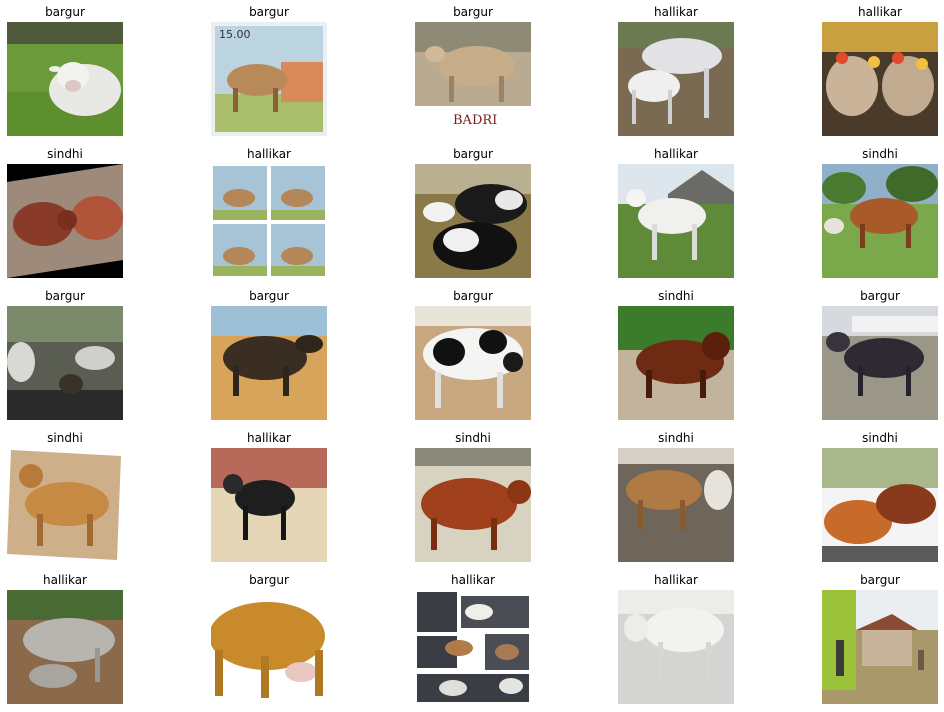 Image resolution: width=944 pixels, height=712 pixels. Describe the element at coordinates (235, 34) in the screenshot. I see `stamp-value-text: 15.00` at that location.